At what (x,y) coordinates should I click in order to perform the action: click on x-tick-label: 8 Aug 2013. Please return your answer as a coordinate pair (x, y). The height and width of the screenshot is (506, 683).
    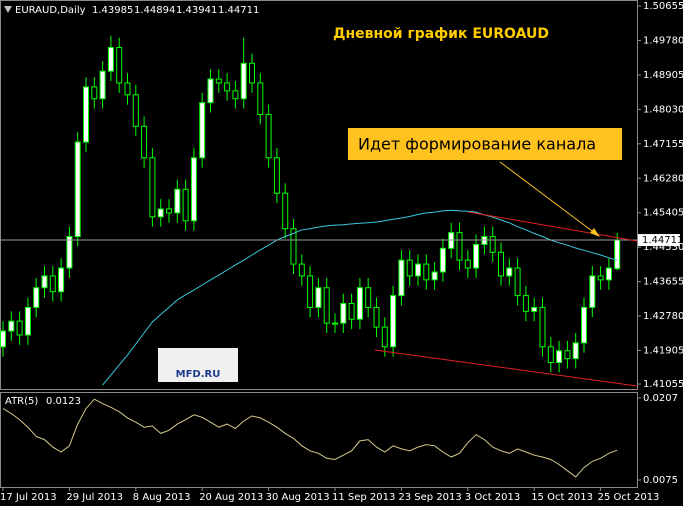
    Looking at the image, I should click on (162, 497).